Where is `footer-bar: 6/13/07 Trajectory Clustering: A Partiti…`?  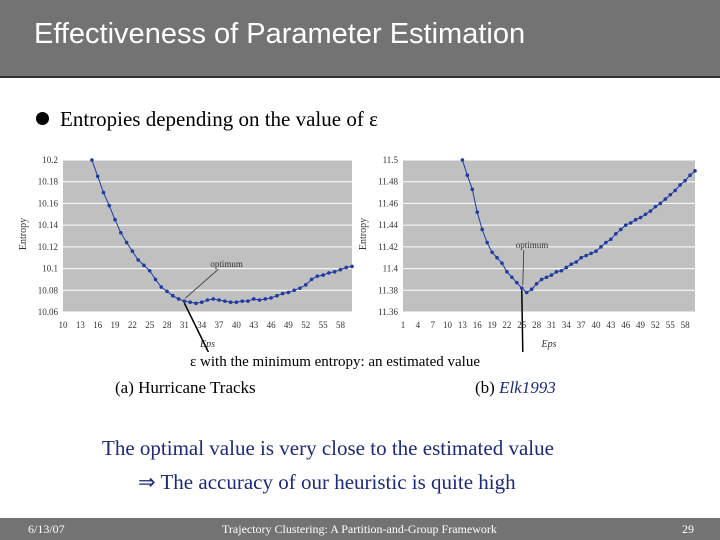
footer-bar: 6/13/07 Trajectory Clustering: A Partiti… is located at coordinates (360, 529).